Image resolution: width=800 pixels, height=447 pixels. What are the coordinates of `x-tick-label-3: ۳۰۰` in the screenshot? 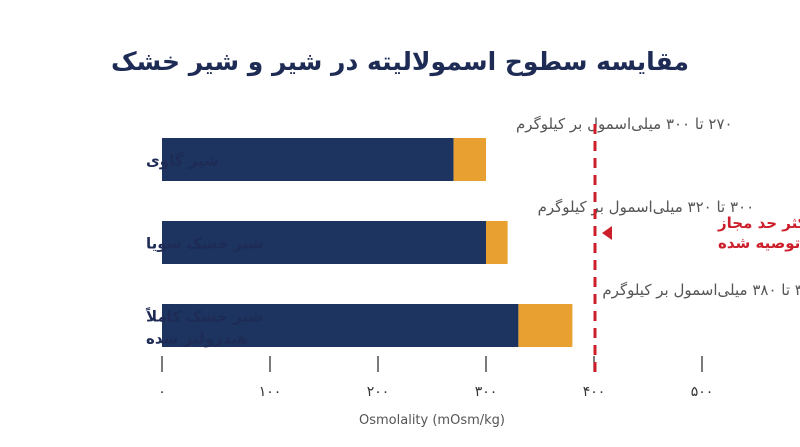 It's located at (486, 392).